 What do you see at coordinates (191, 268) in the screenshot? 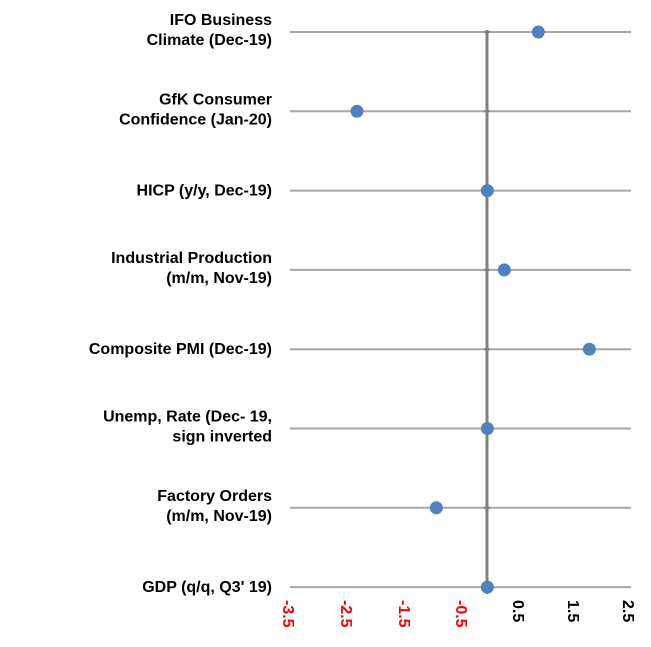
I see `category-label: Industrial Production (m/m, Nov-19)` at bounding box center [191, 268].